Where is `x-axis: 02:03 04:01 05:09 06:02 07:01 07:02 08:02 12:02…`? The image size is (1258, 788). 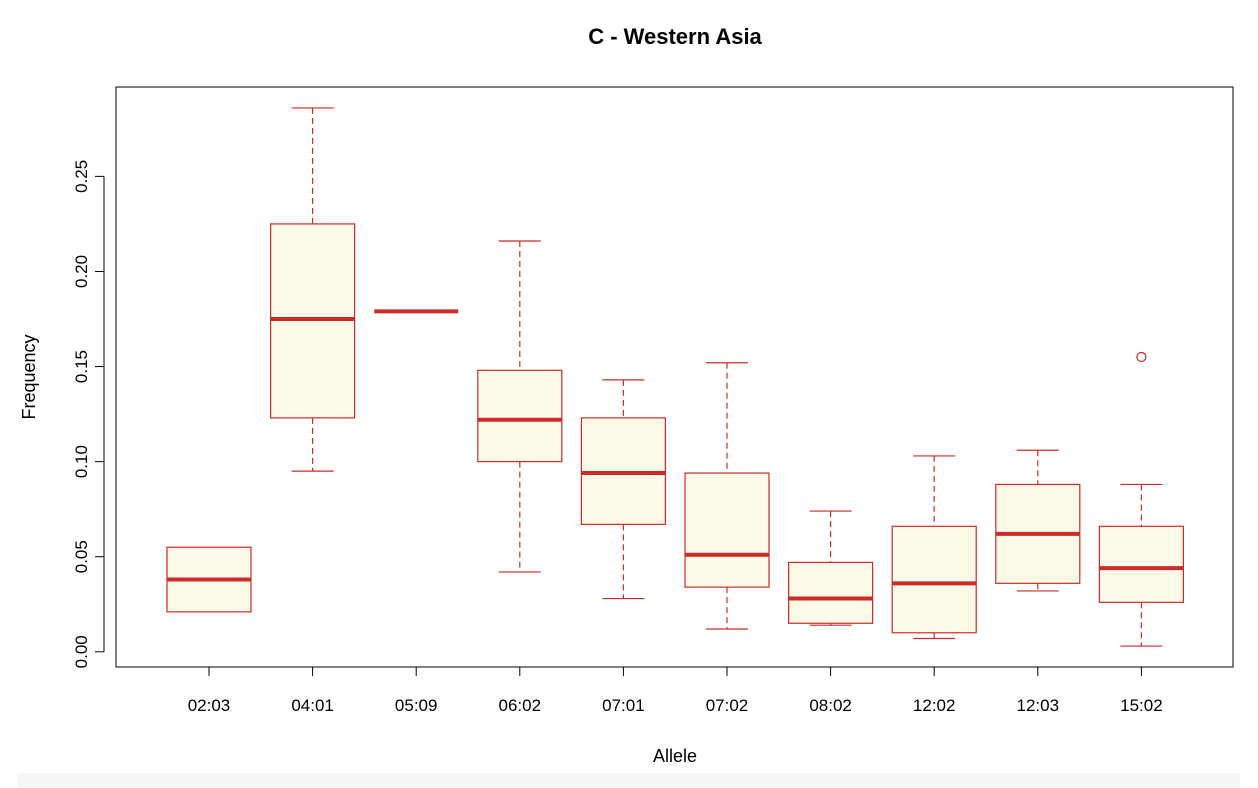 x-axis: 02:03 04:01 05:09 06:02 07:01 07:02 08:02 12:02… is located at coordinates (675, 690).